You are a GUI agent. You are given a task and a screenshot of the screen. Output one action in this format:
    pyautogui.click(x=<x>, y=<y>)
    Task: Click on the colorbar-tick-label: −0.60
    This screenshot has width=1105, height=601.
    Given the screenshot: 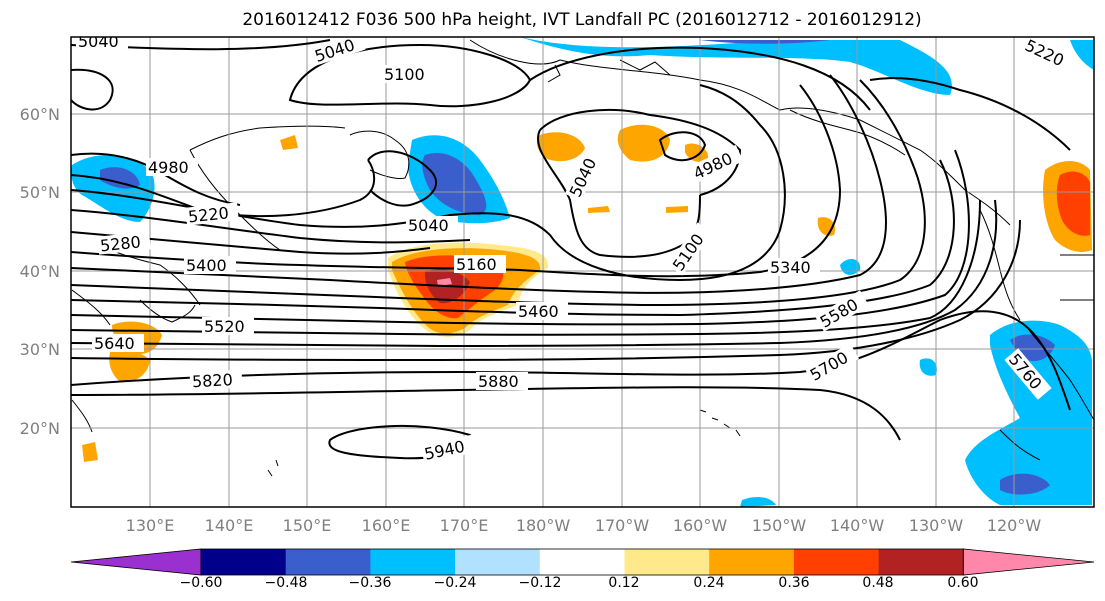 What is the action you would take?
    pyautogui.click(x=201, y=583)
    